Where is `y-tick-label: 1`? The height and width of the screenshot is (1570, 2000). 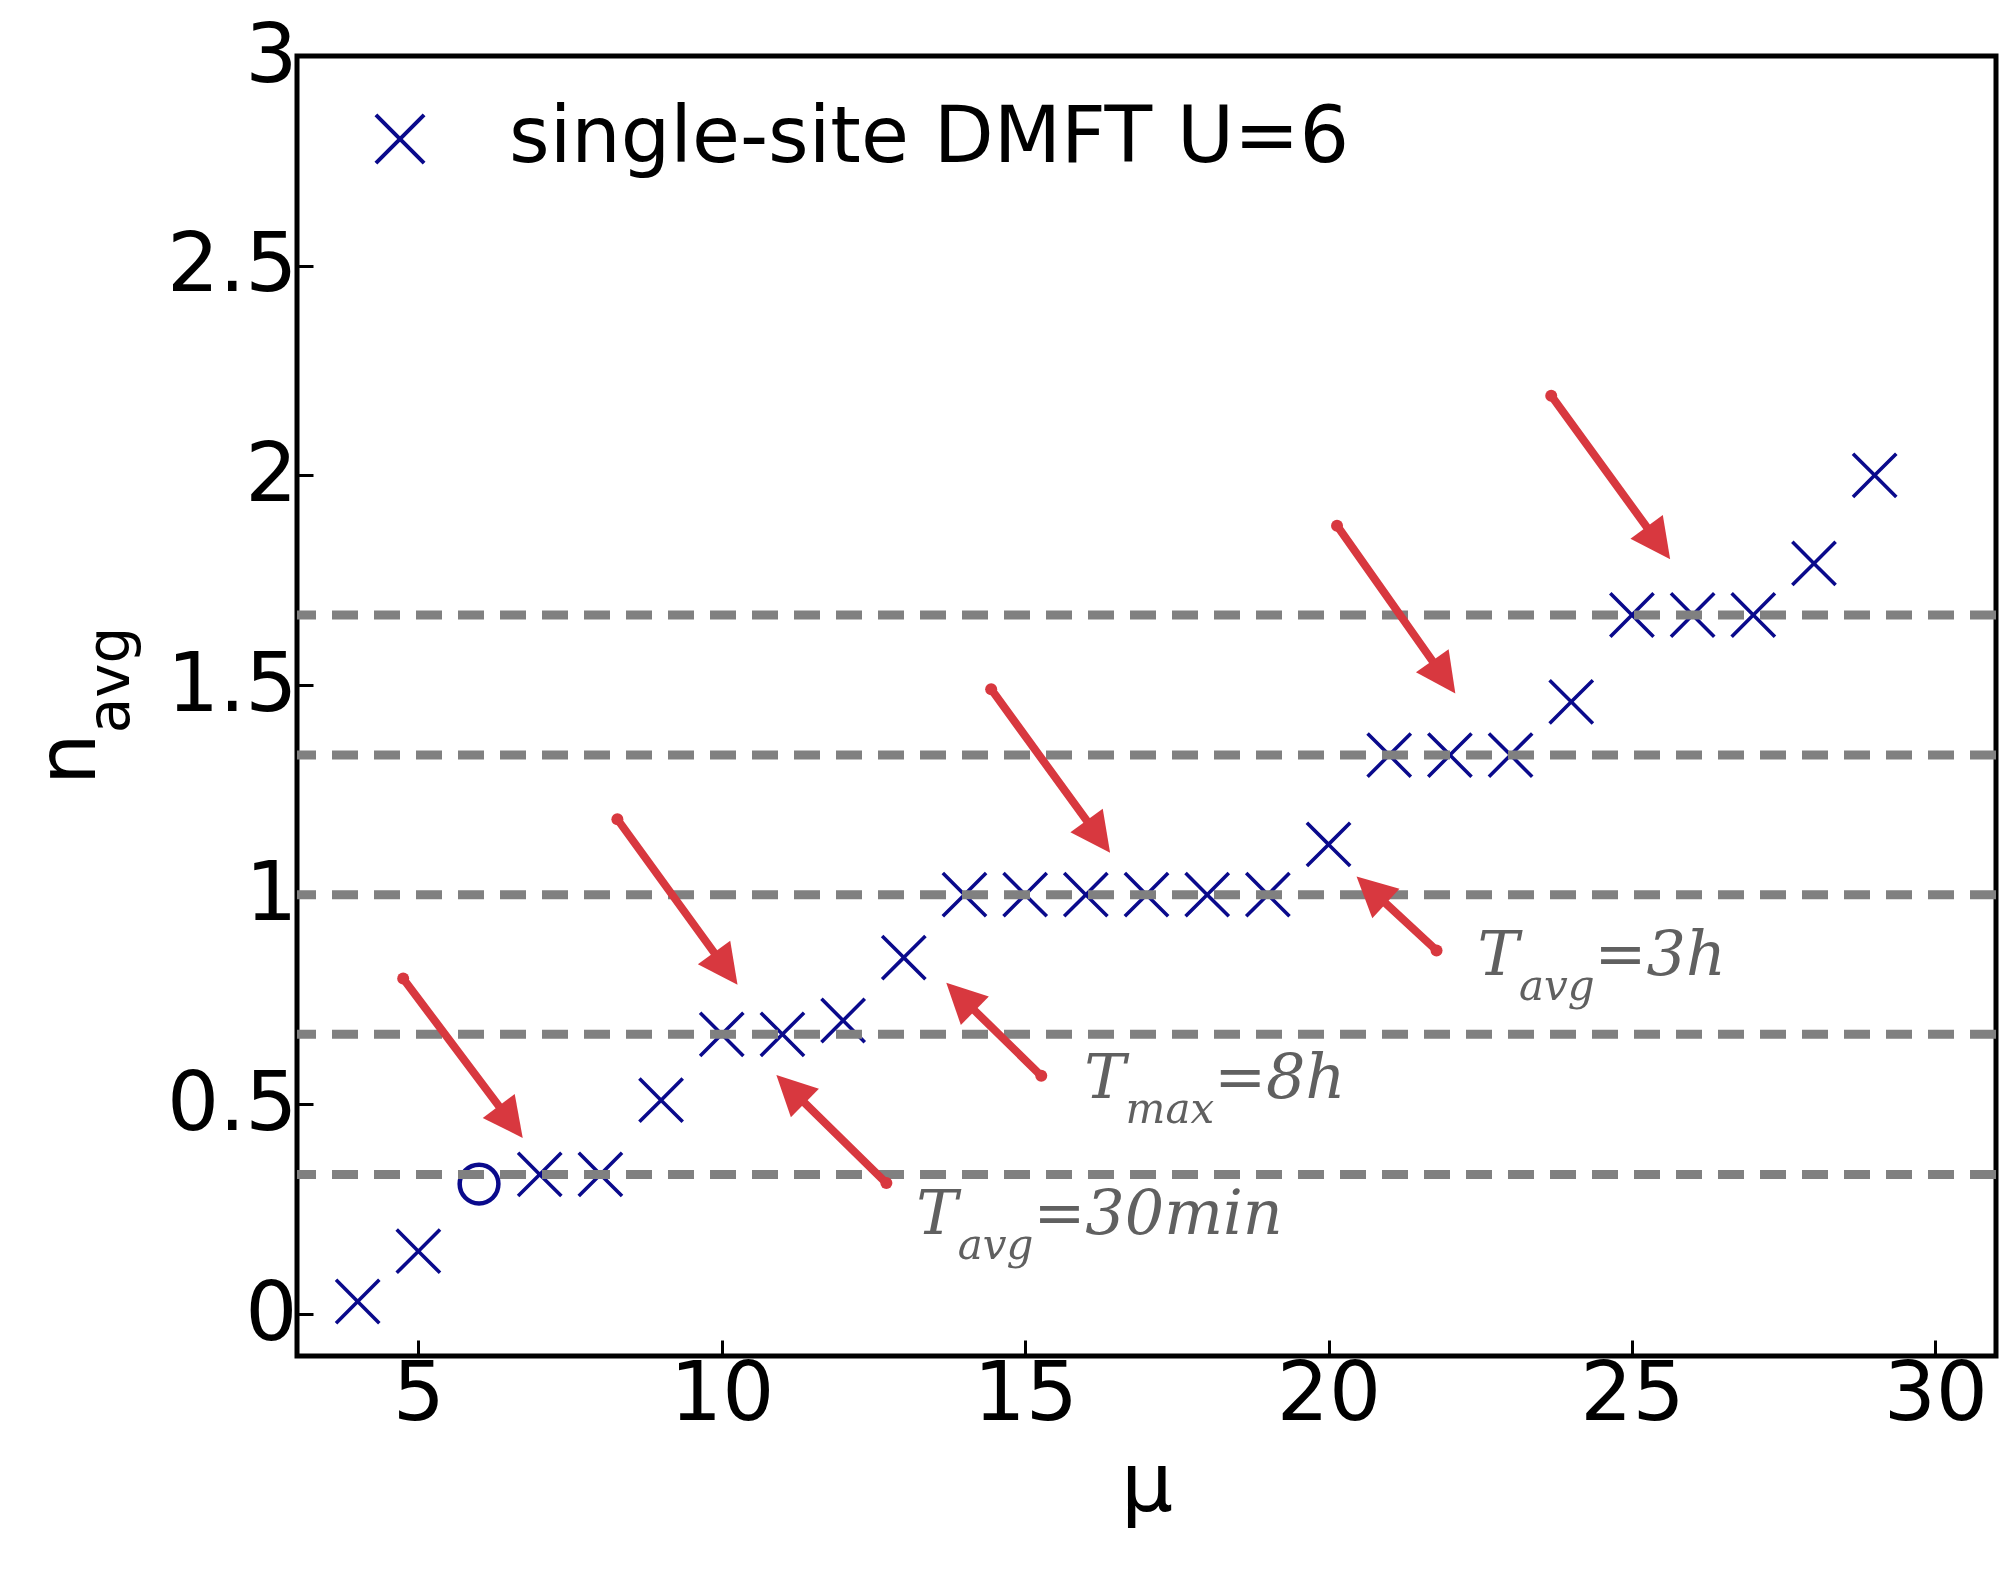
y-tick-label: 1 is located at coordinates (271, 892).